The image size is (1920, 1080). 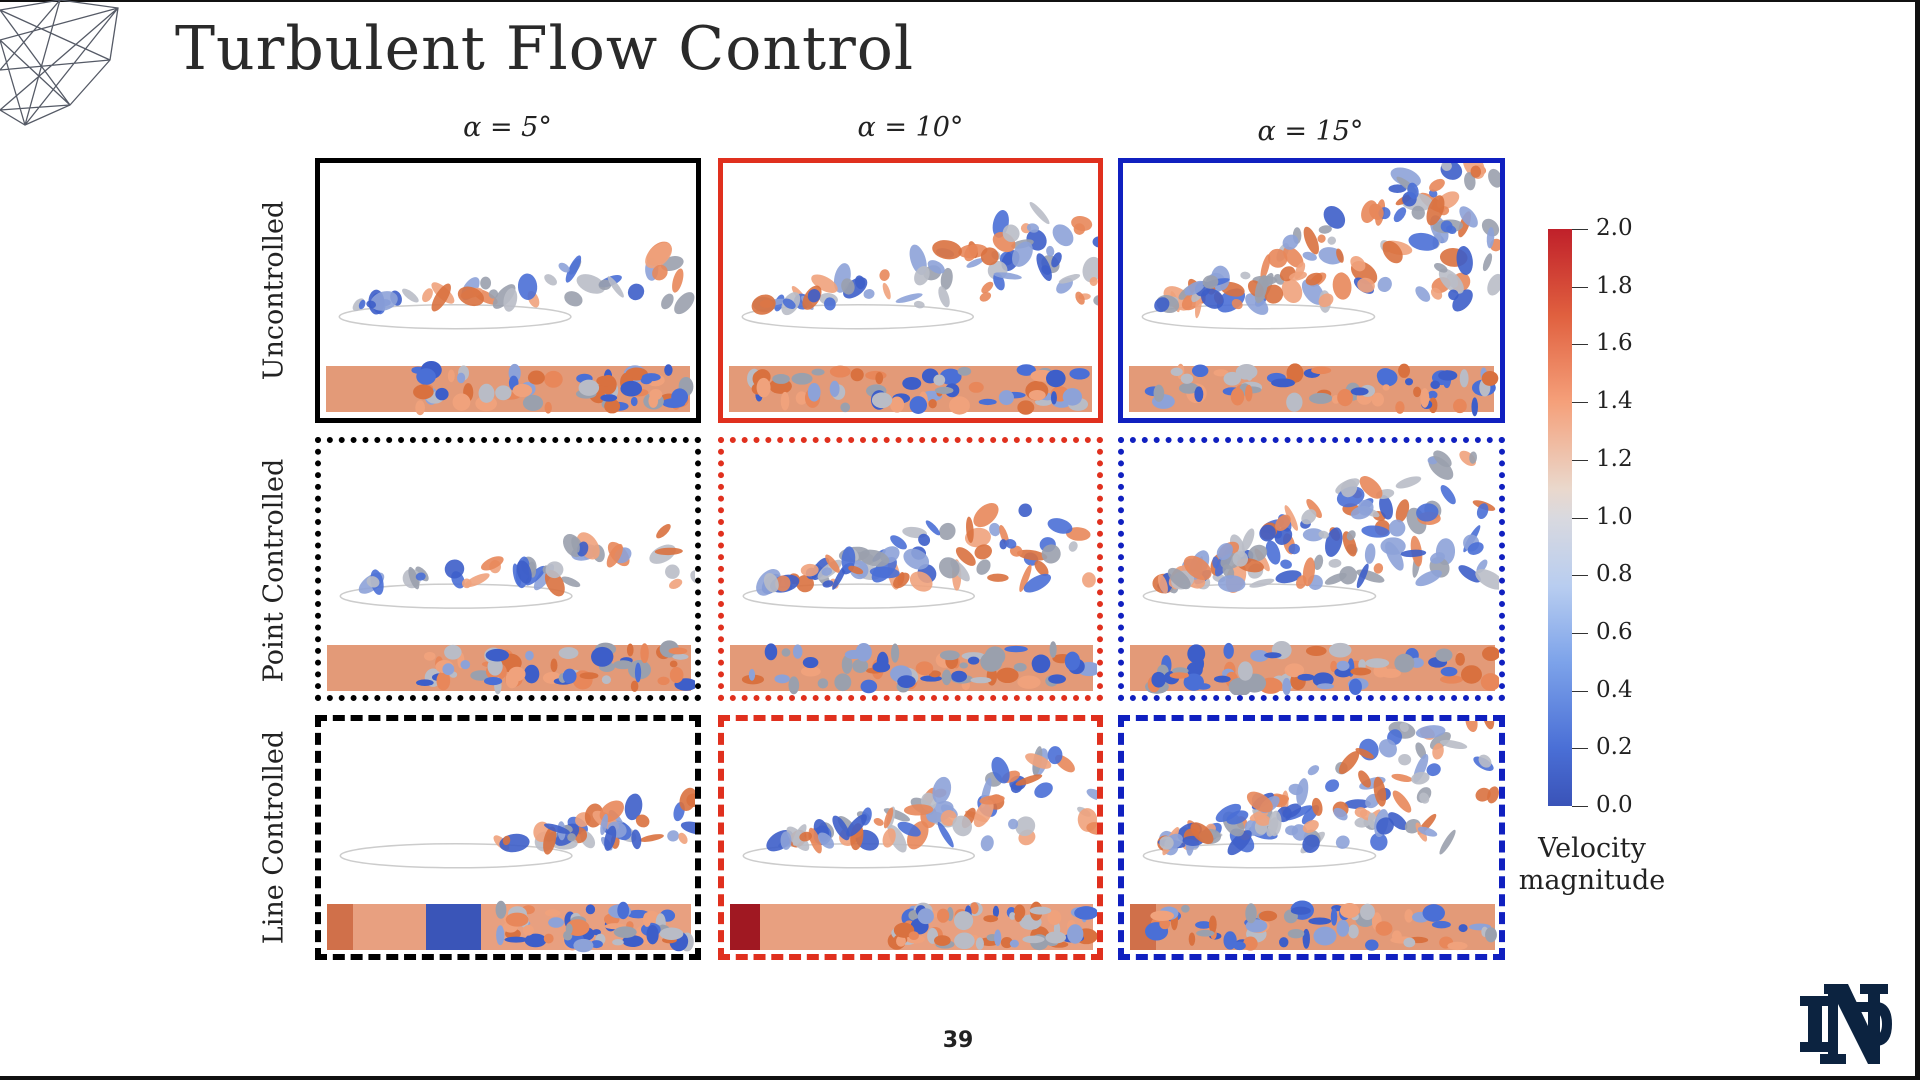 What do you see at coordinates (1592, 880) in the screenshot?
I see `colorbar-title-line2: magnitude` at bounding box center [1592, 880].